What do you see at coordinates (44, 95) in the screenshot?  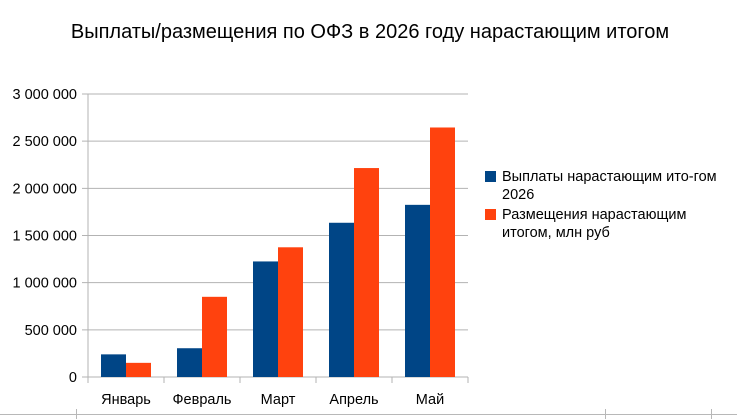 I see `y-tick-label: 3 000 000` at bounding box center [44, 95].